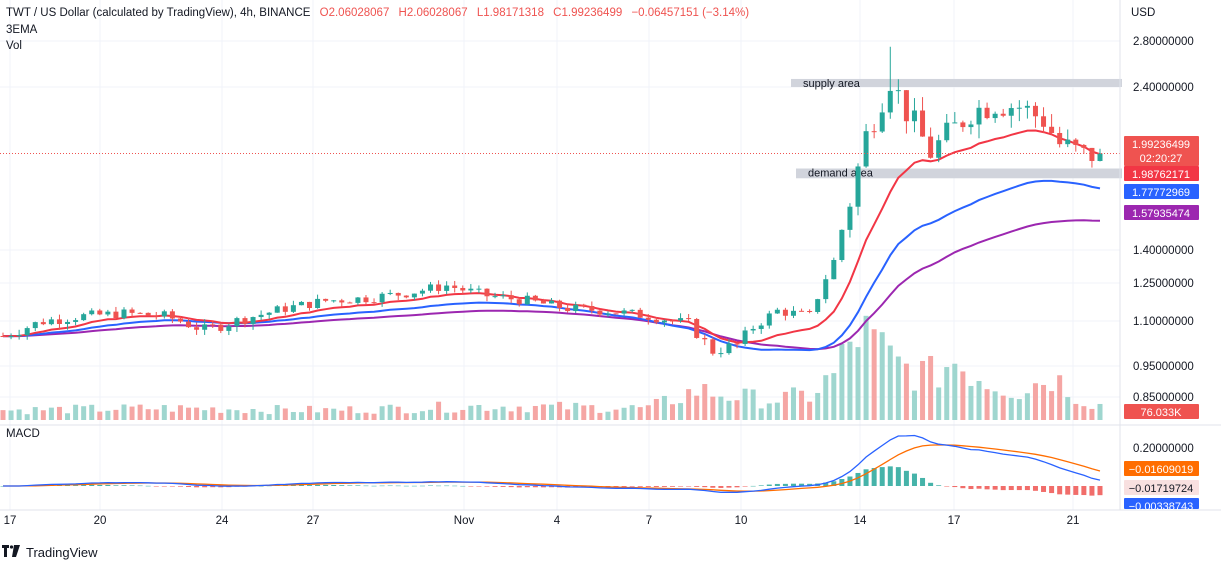  I want to click on indicator-label-macd: MACD, so click(23, 434).